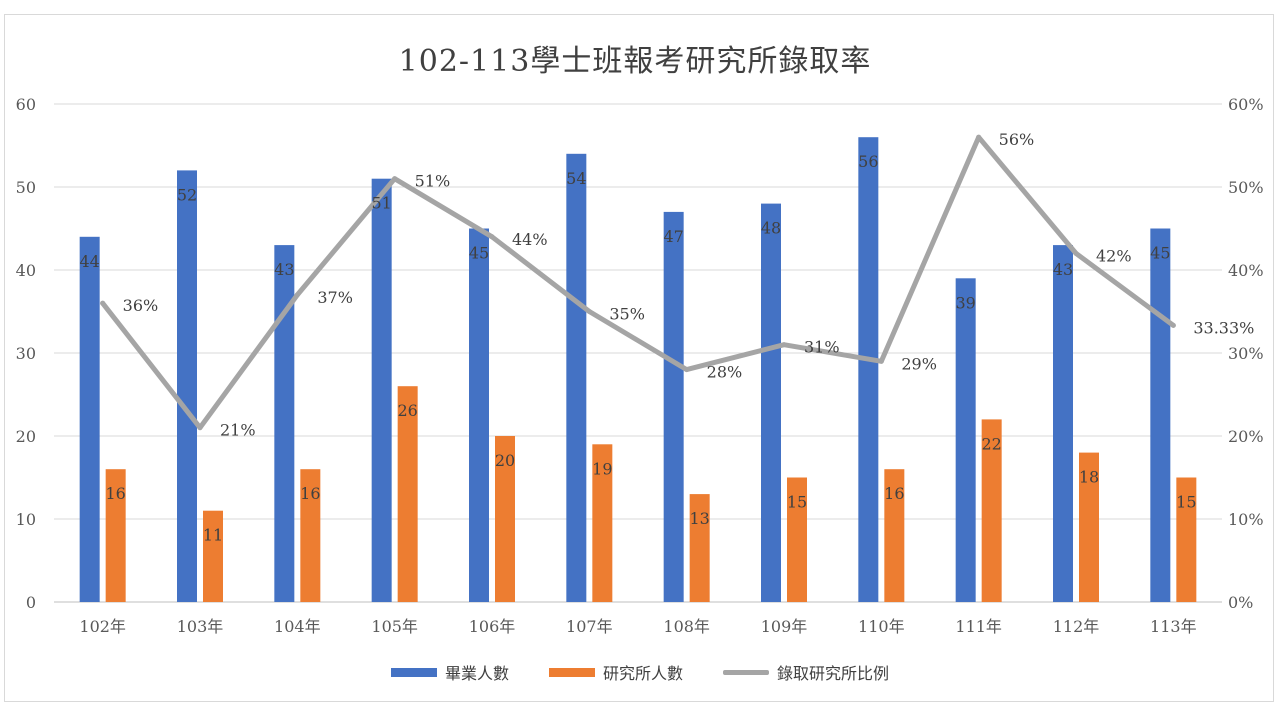  What do you see at coordinates (686, 626) in the screenshot?
I see `x-tick-label: 108年` at bounding box center [686, 626].